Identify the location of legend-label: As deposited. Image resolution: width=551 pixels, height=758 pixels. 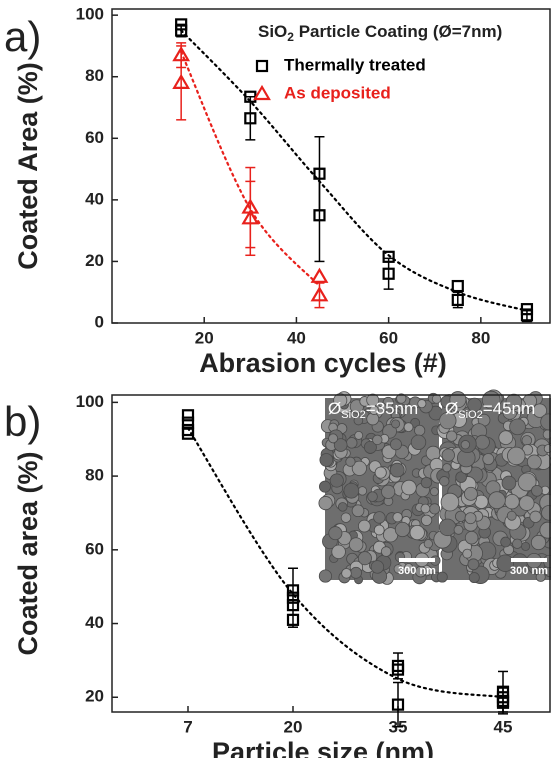
(337, 92).